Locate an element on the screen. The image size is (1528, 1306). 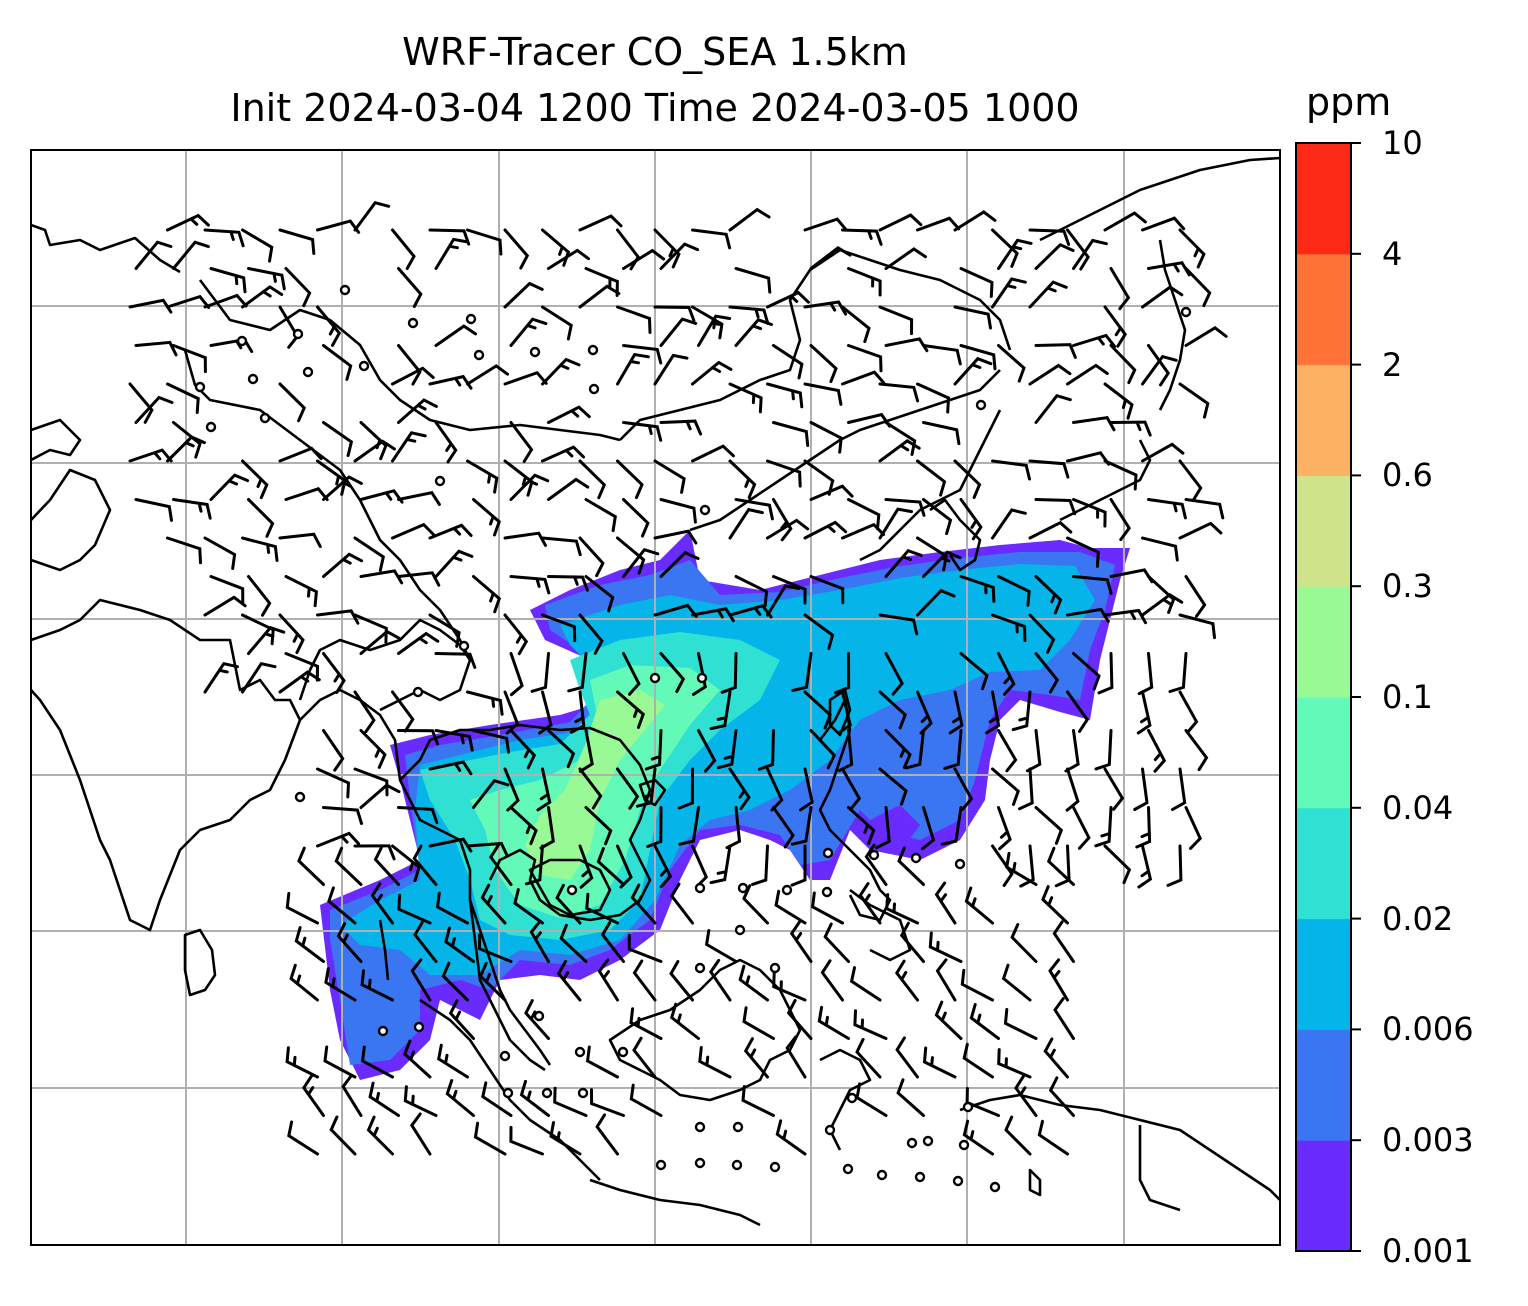
colorbar-tick-label: 0.6 is located at coordinates (1407, 475).